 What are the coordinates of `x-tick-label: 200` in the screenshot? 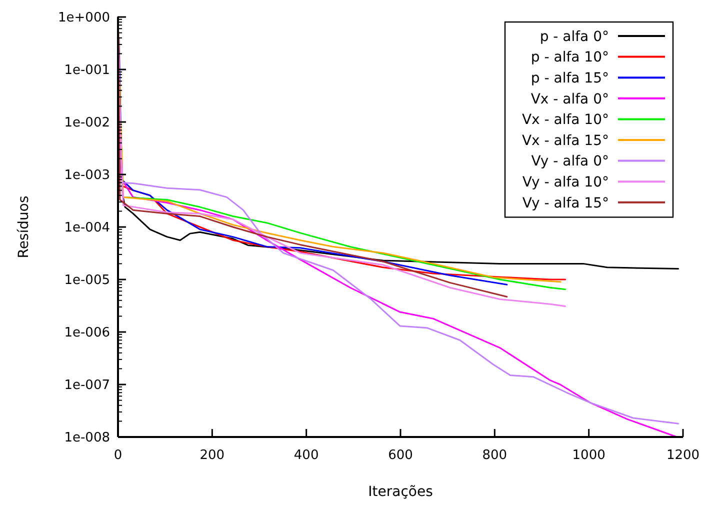 It's located at (212, 455).